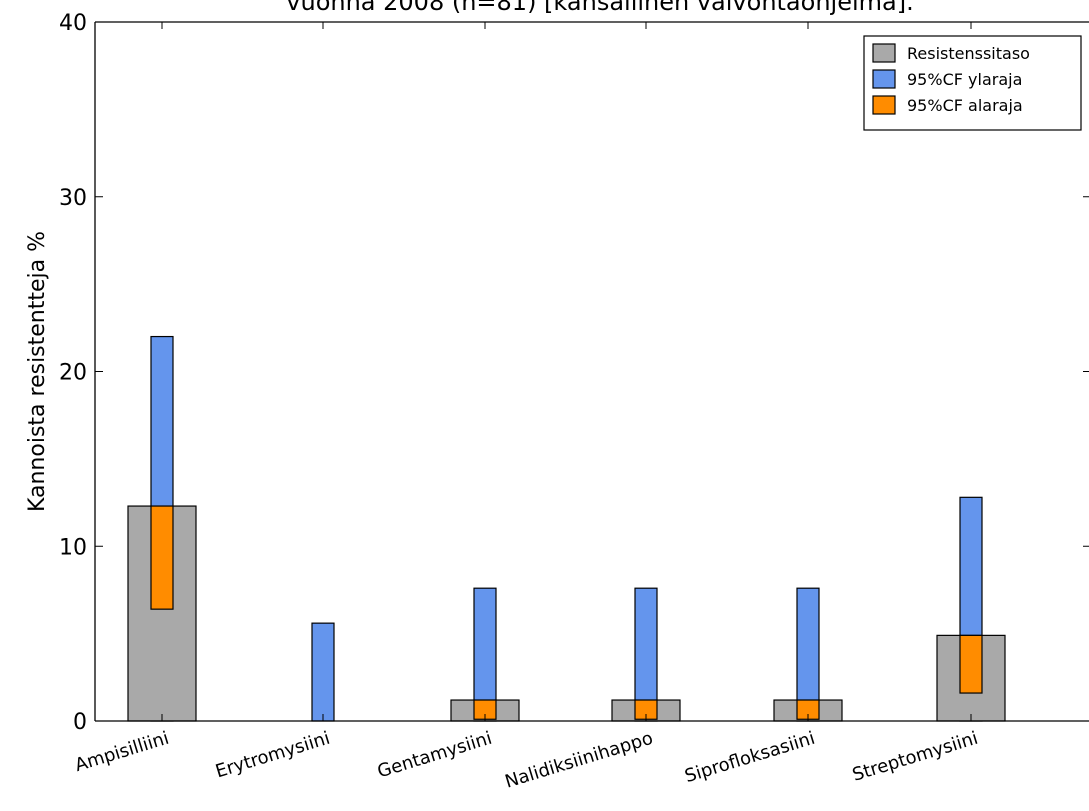 The height and width of the screenshot is (811, 1089). Describe the element at coordinates (272, 755) in the screenshot. I see `x-tick-label-1: Erytromysiini` at that location.